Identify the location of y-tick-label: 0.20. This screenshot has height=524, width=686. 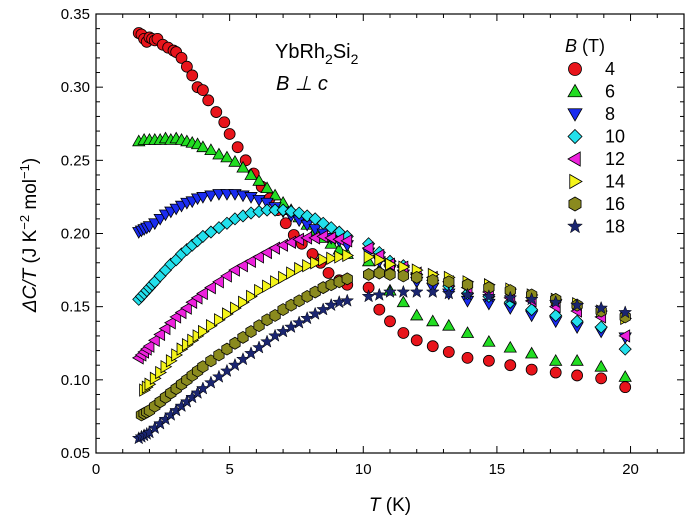
(75, 234).